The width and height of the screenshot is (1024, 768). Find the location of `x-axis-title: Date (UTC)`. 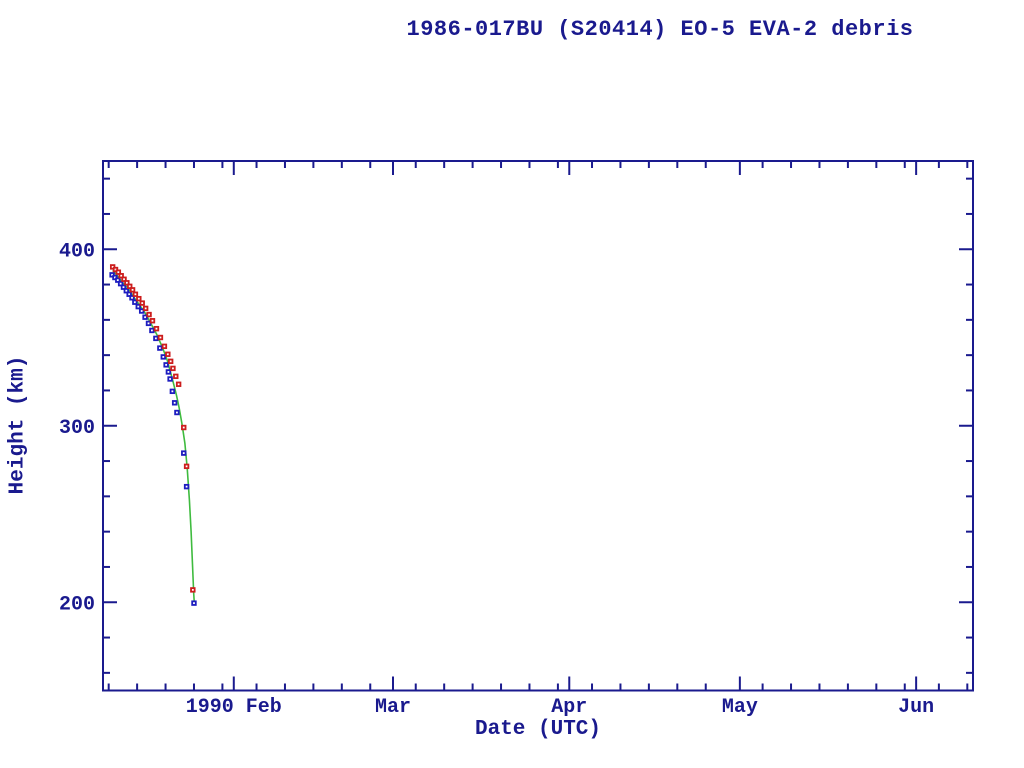

x-axis-title: Date (UTC) is located at coordinates (538, 729).